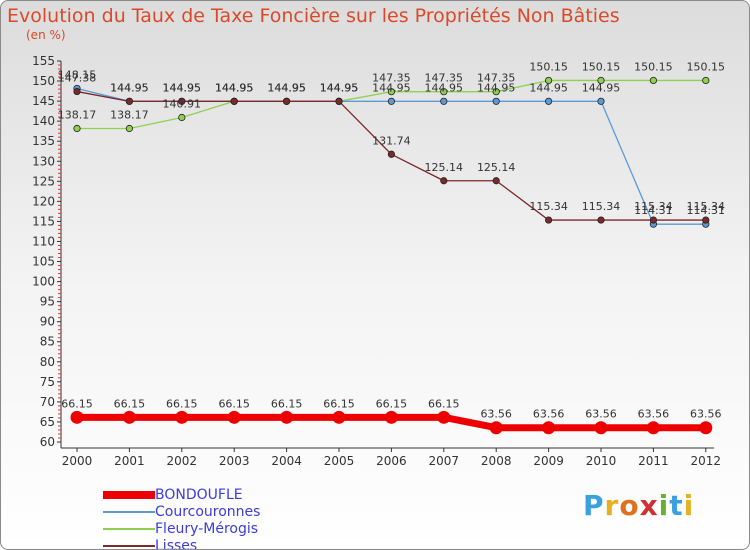 This screenshot has height=550, width=750. I want to click on x-tick-label: 2003, so click(234, 461).